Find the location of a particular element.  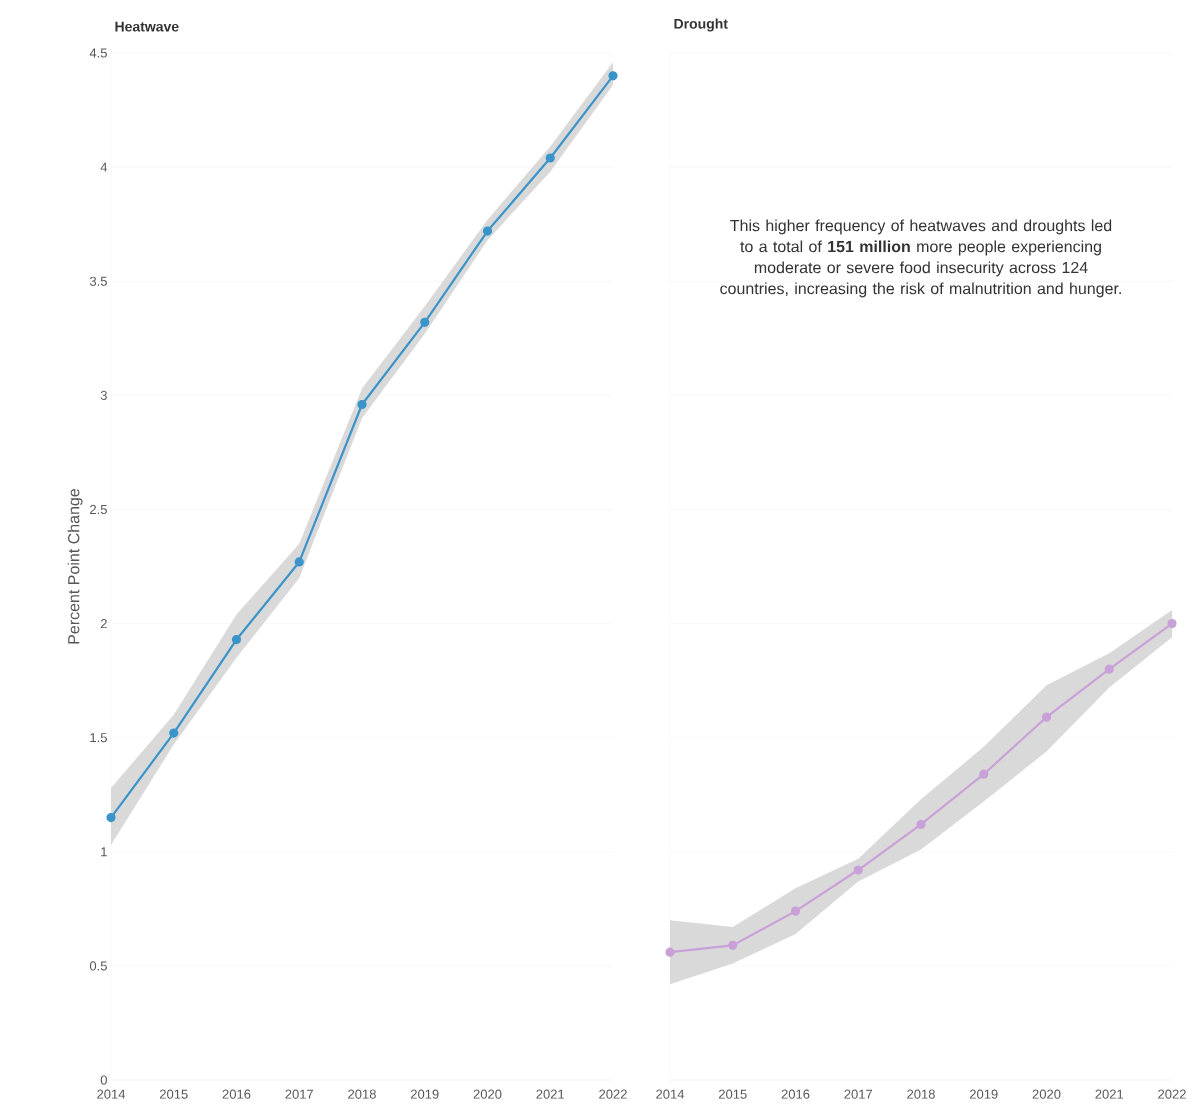

y-tick-label: 2.5 is located at coordinates (98, 509).